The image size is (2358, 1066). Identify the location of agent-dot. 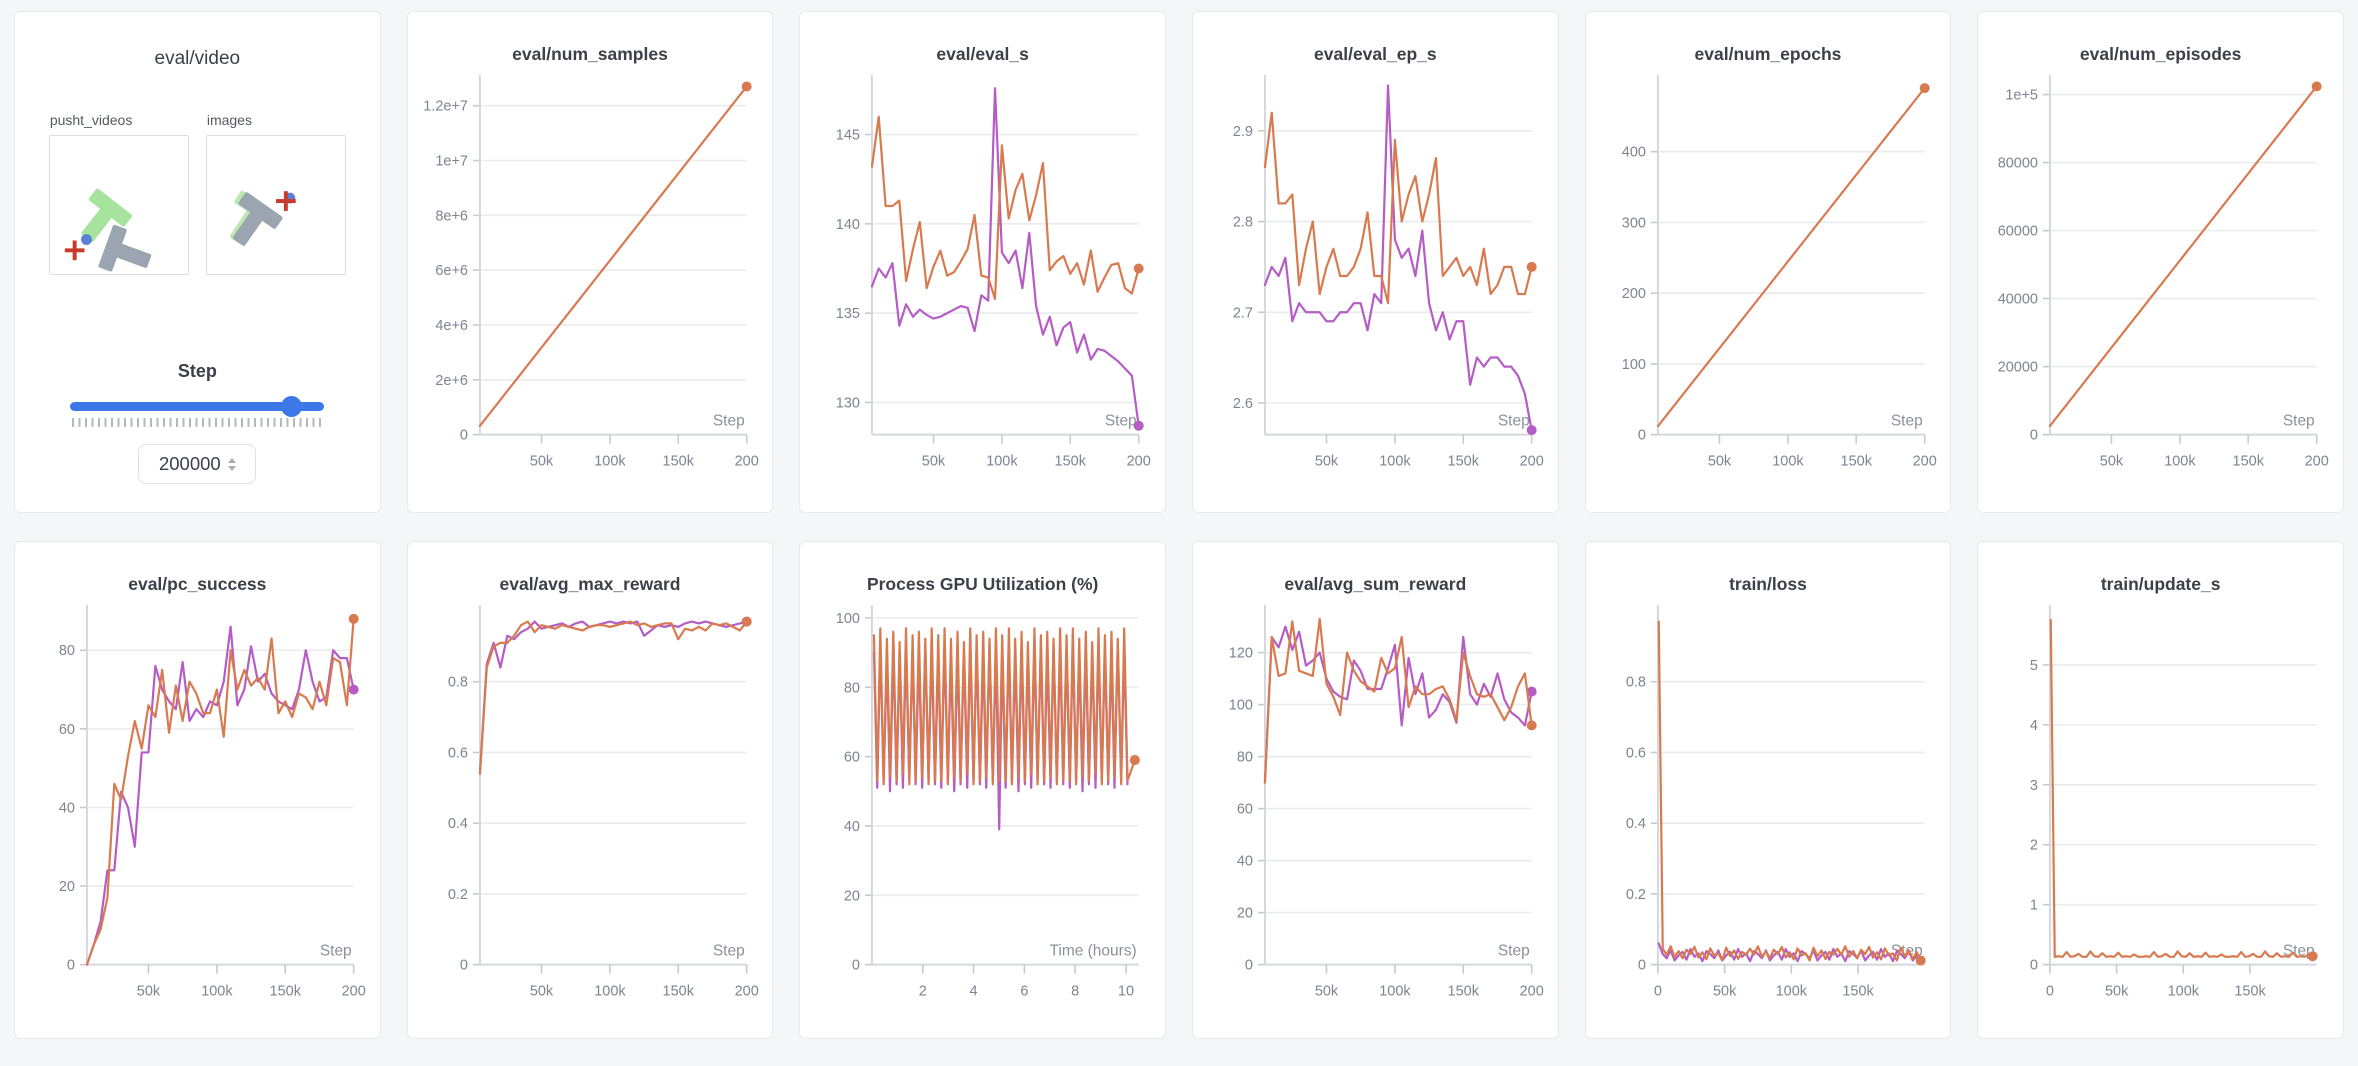
(86, 239).